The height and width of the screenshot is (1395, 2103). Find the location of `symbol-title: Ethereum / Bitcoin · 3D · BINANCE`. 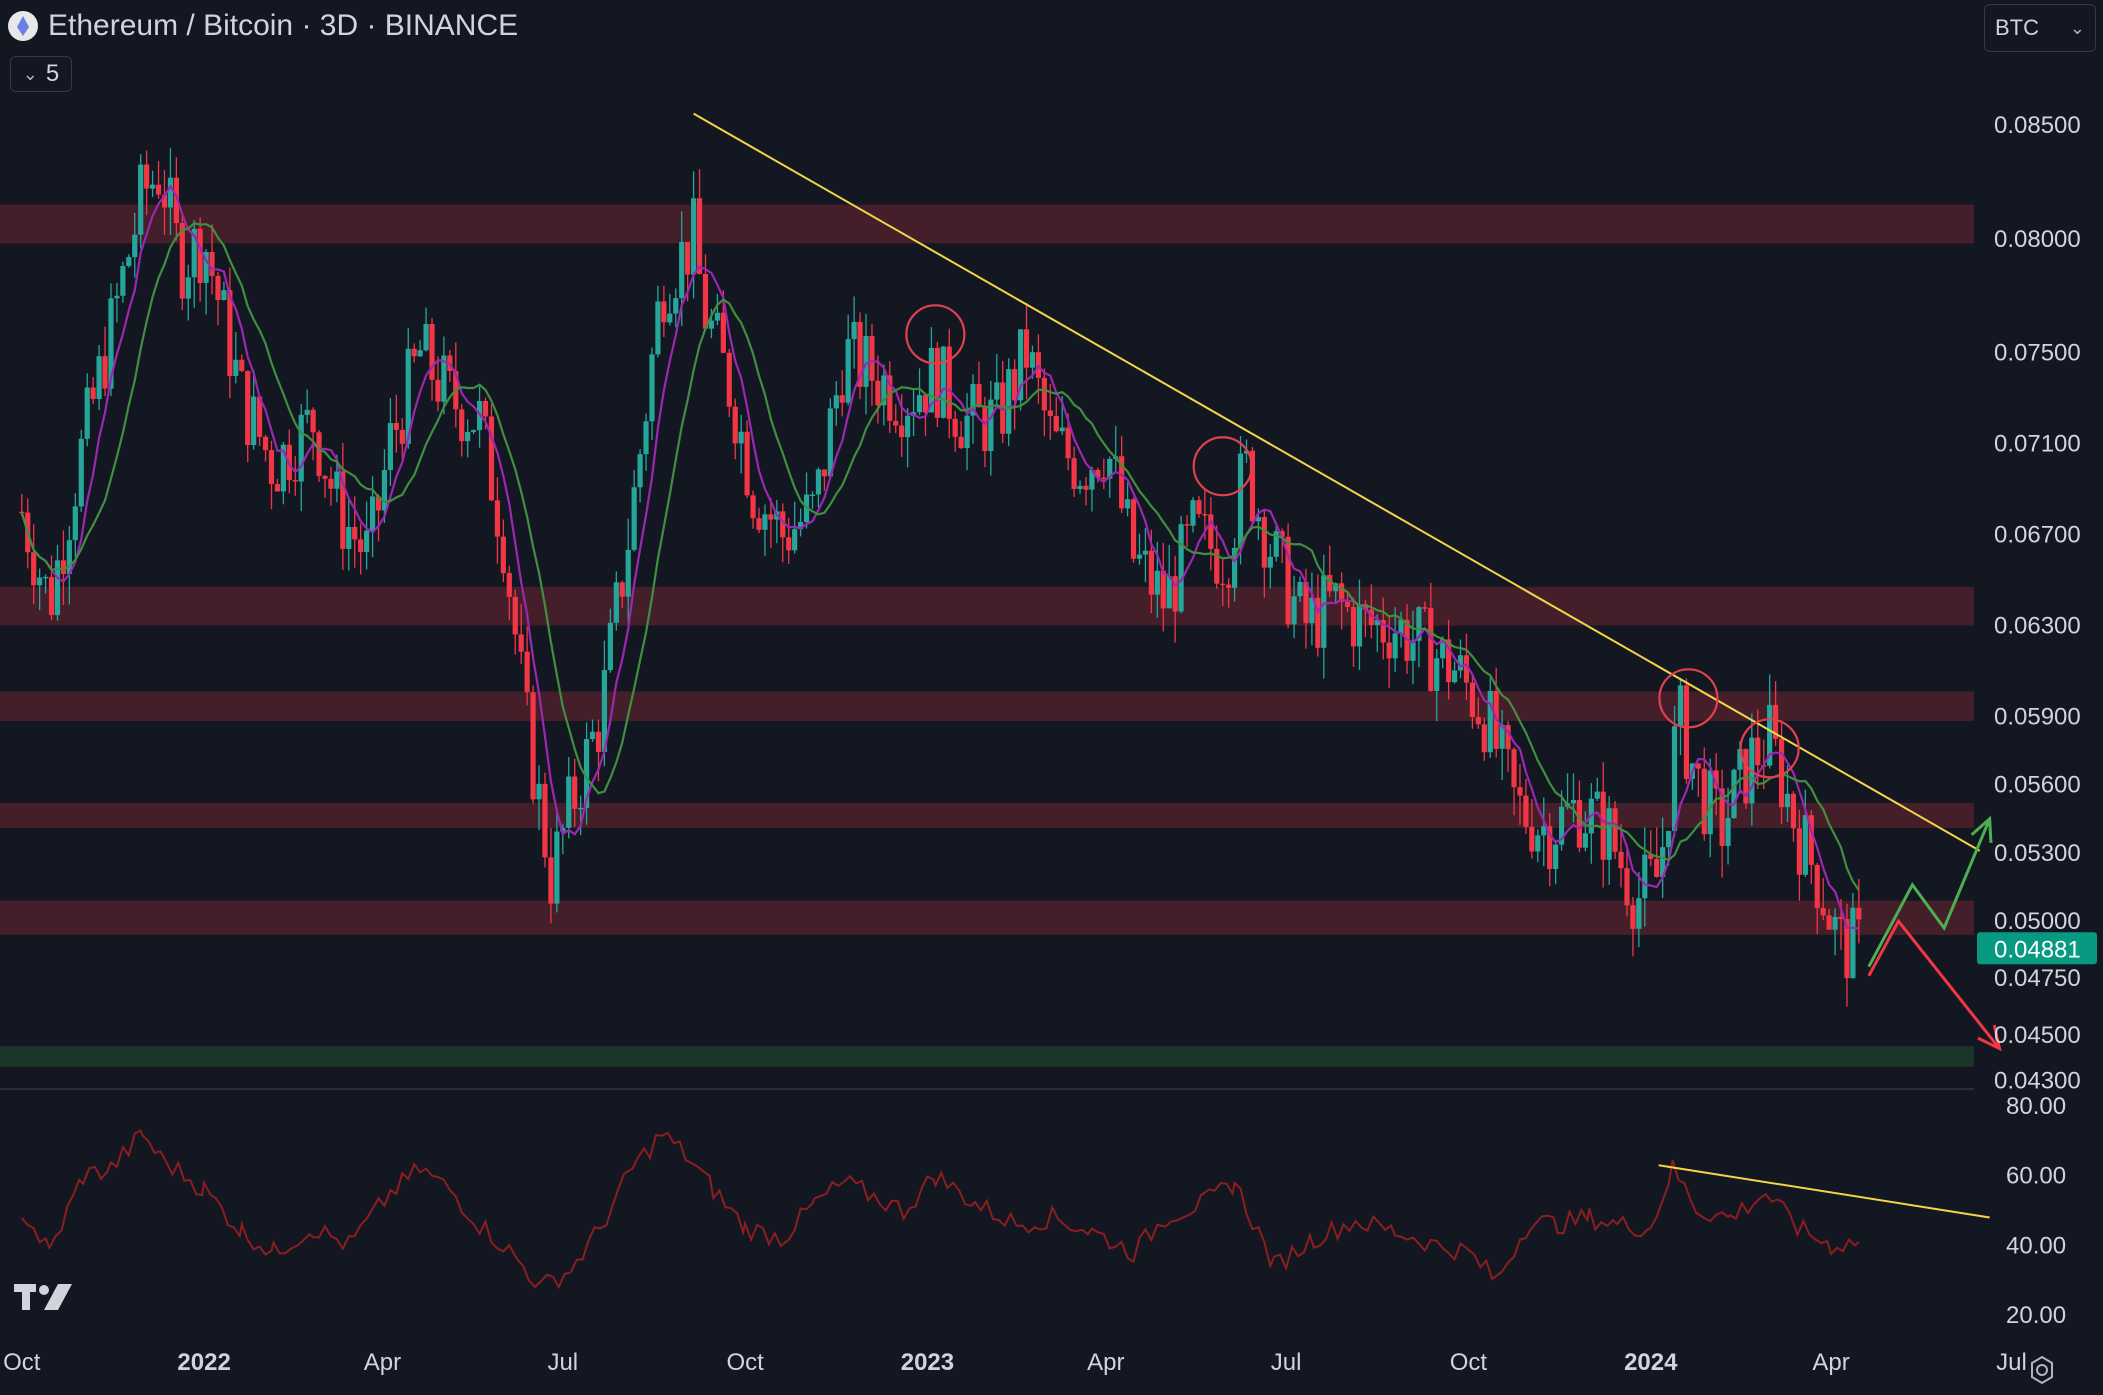

symbol-title: Ethereum / Bitcoin · 3D · BINANCE is located at coordinates (283, 25).